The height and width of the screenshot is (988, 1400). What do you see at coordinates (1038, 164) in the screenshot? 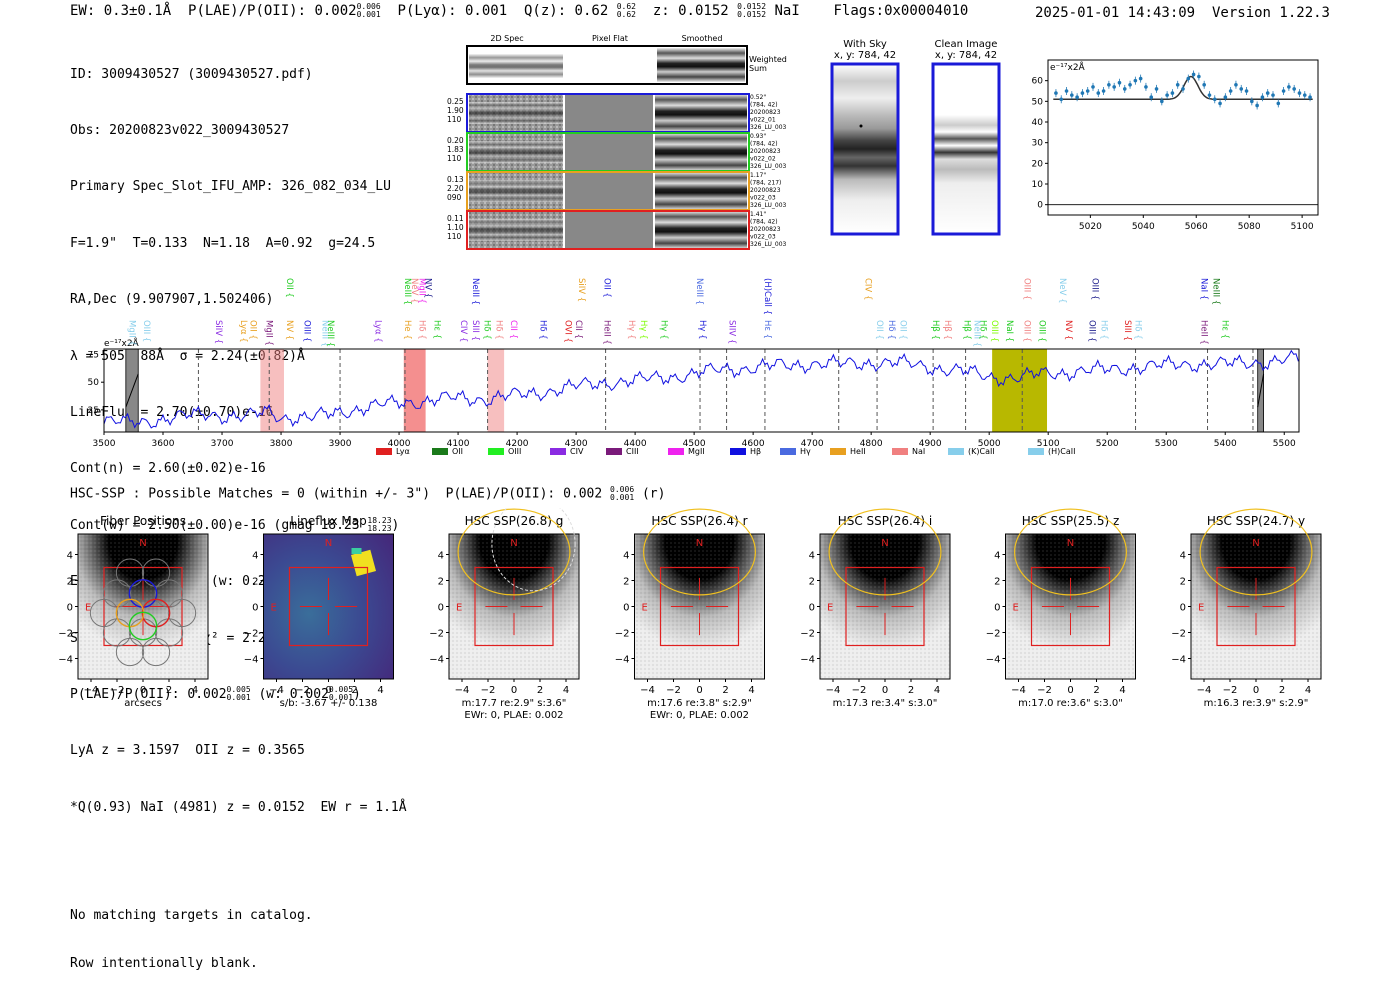
I see `fit-ytick-label: 20` at bounding box center [1038, 164].